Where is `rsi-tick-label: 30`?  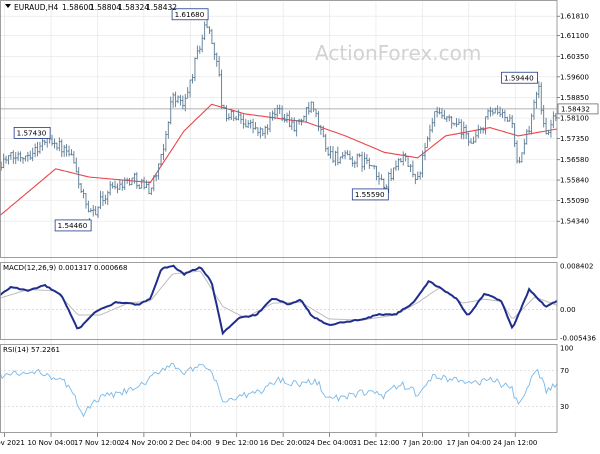
rsi-tick-label: 30 is located at coordinates (564, 407).